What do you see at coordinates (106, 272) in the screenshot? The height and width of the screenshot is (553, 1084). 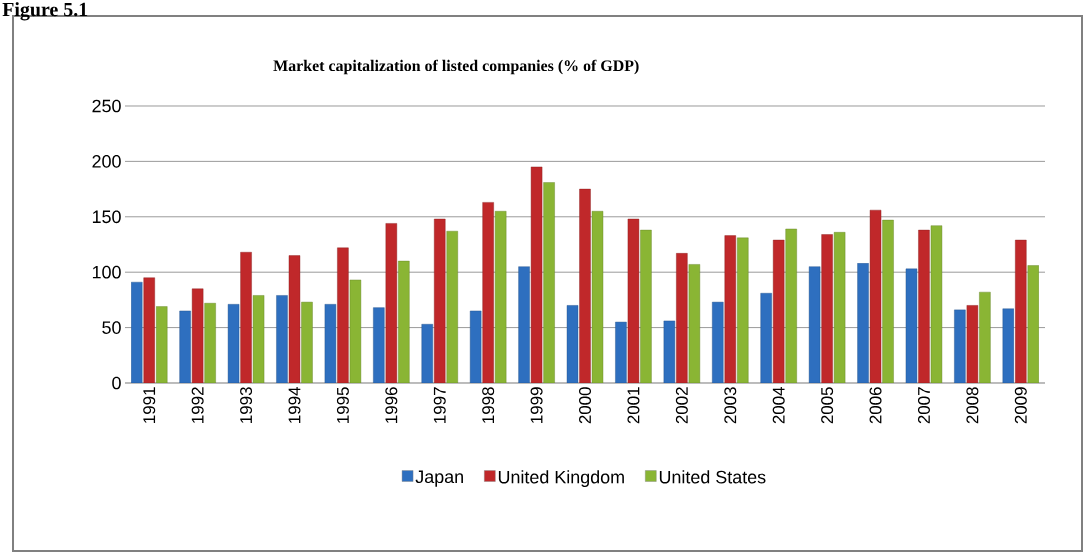 I see `y-tick-label: 100` at bounding box center [106, 272].